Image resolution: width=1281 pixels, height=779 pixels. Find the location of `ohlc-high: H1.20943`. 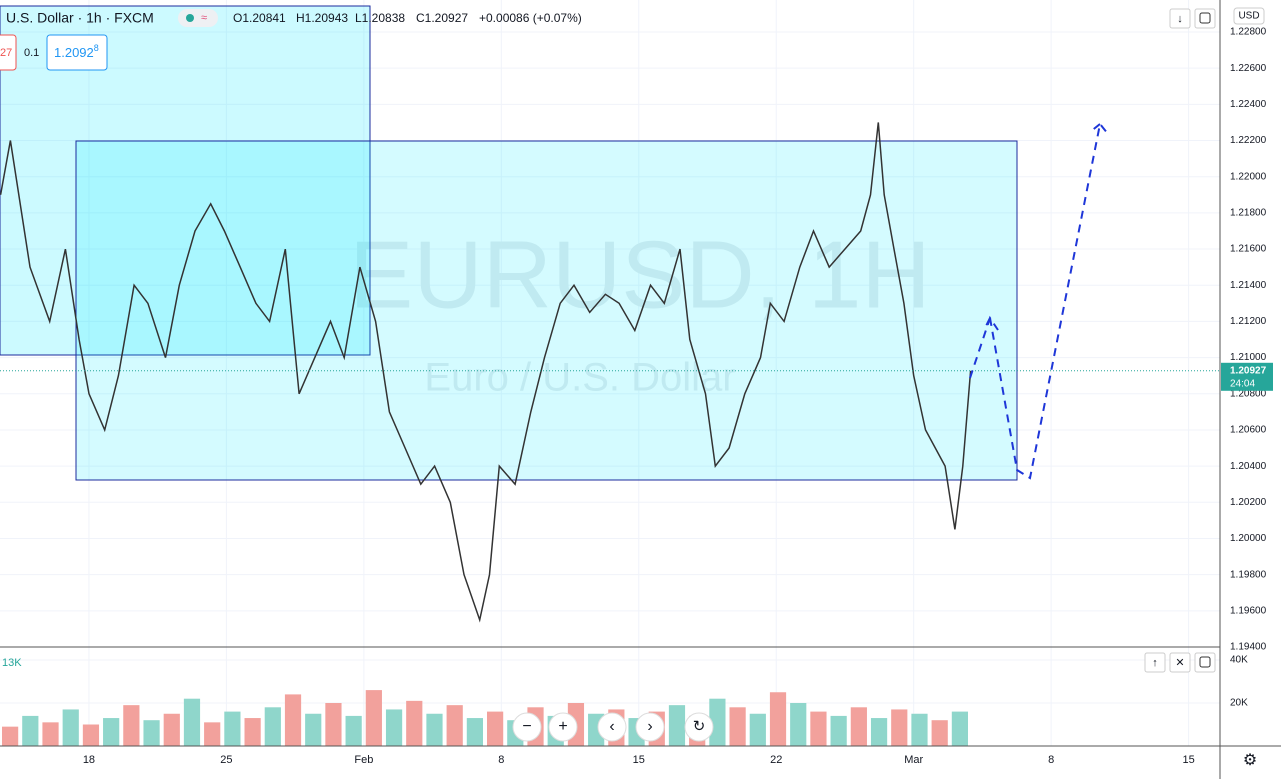

ohlc-high: H1.20943 is located at coordinates (322, 18).